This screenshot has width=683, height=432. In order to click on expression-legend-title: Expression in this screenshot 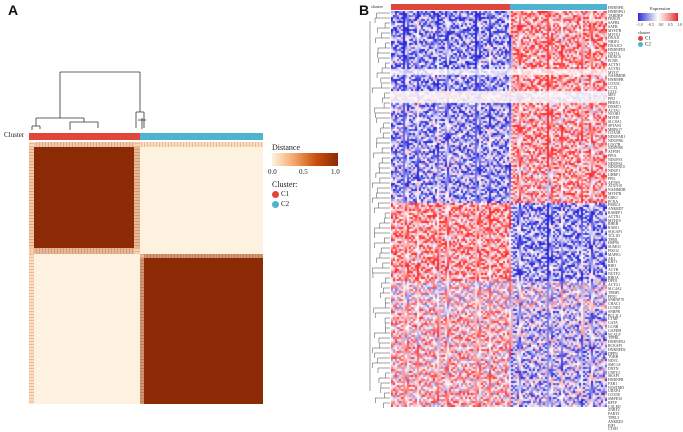, I will do `click(660, 8)`.